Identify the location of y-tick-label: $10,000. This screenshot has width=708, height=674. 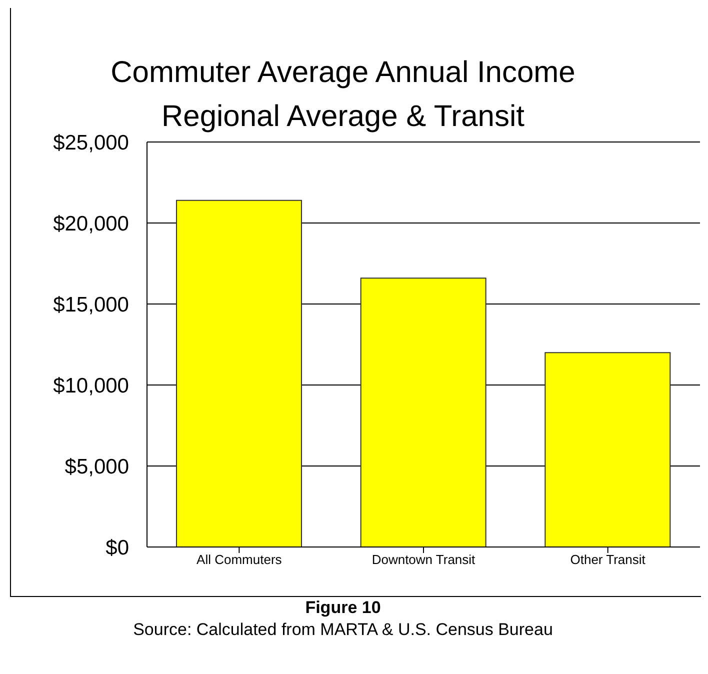
(91, 386).